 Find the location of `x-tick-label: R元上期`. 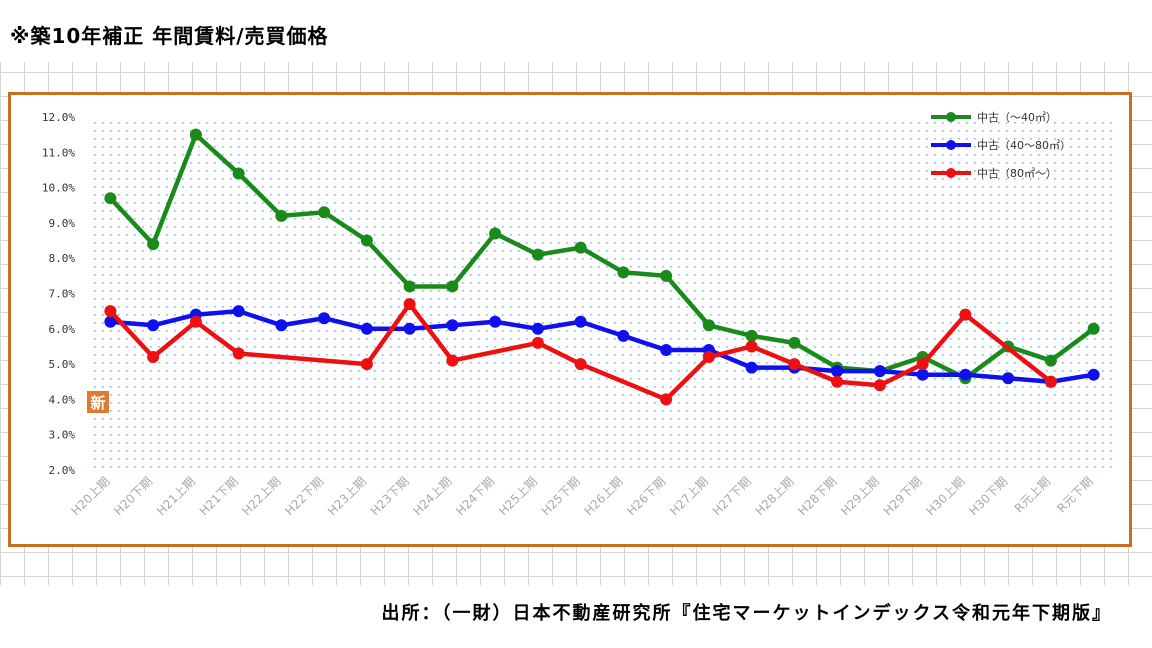

x-tick-label: R元上期 is located at coordinates (1032, 494).